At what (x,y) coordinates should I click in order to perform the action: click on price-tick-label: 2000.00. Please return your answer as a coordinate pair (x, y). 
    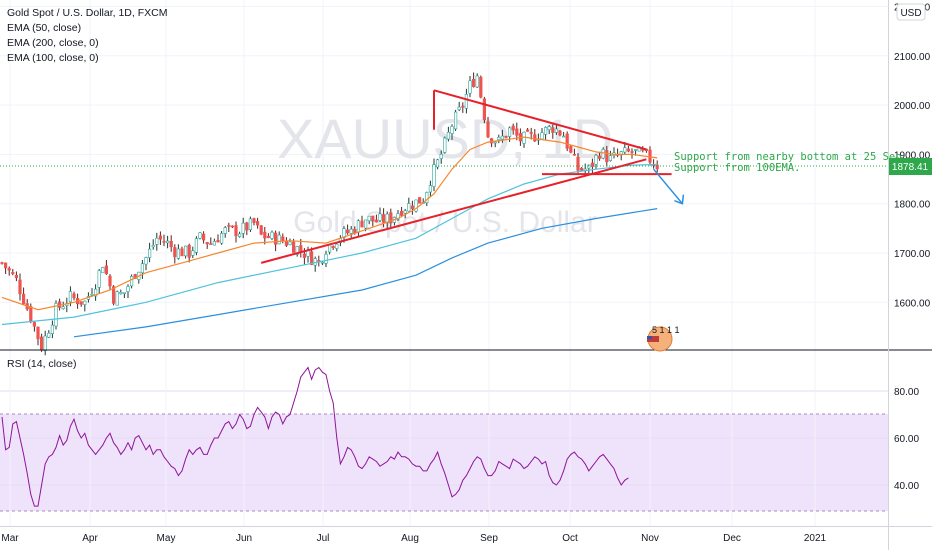
    Looking at the image, I should click on (912, 106).